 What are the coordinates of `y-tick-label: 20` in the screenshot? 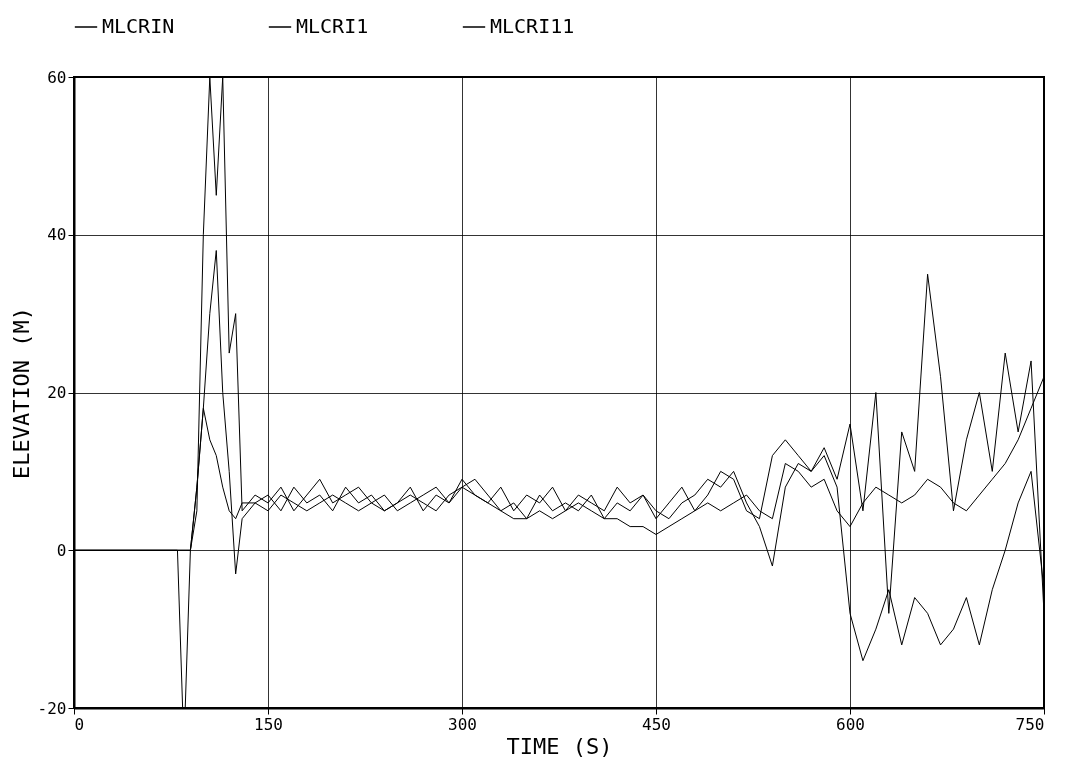 It's located at (57, 392).